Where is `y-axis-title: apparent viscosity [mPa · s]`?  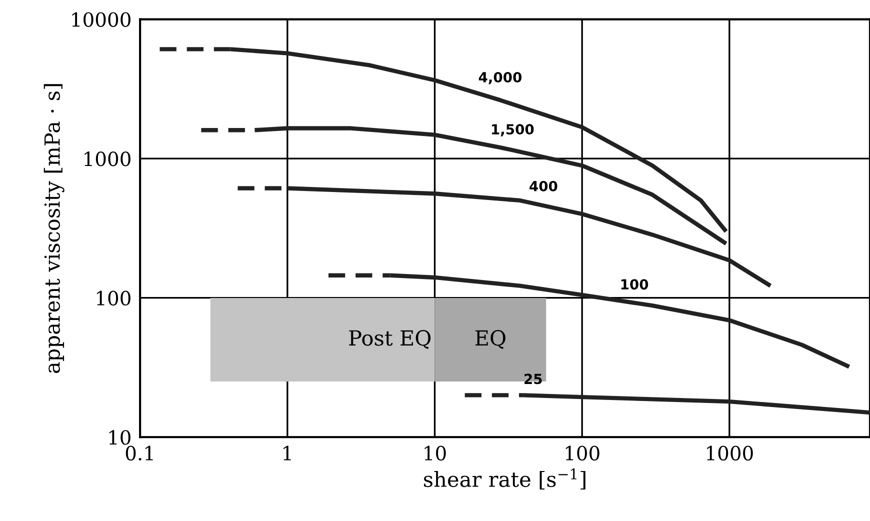
y-axis-title: apparent viscosity [mPa · s] is located at coordinates (54, 229).